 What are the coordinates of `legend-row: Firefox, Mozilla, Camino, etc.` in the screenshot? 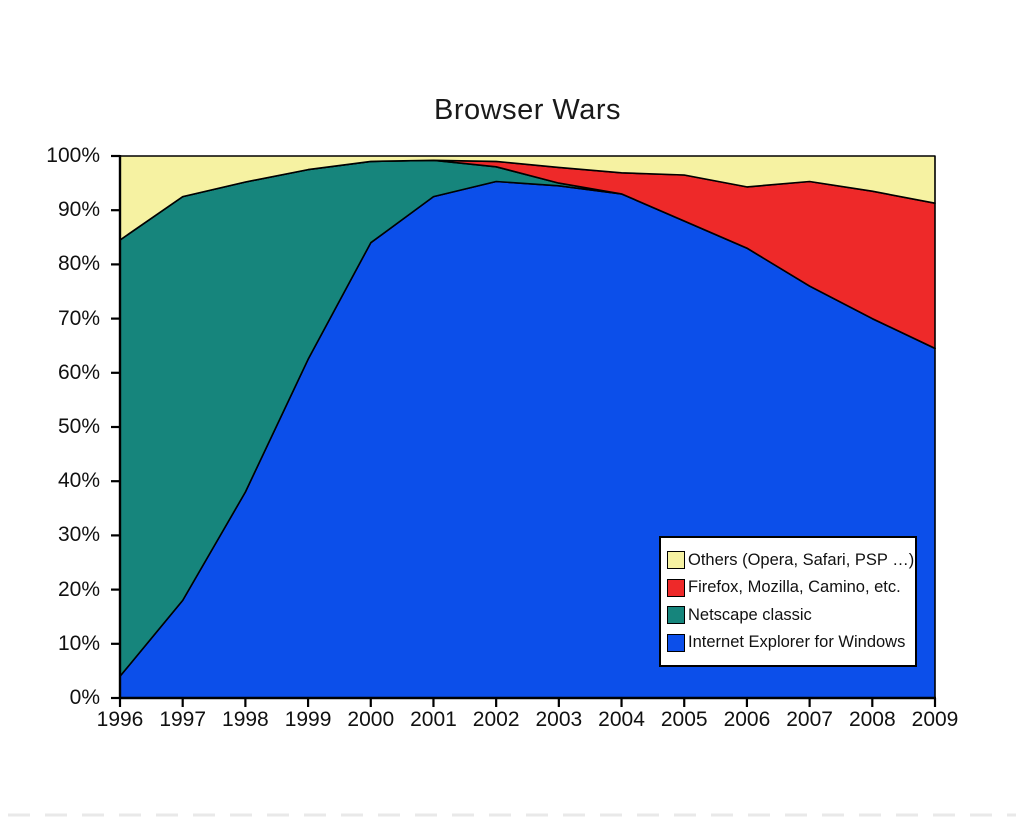 It's located at (788, 587).